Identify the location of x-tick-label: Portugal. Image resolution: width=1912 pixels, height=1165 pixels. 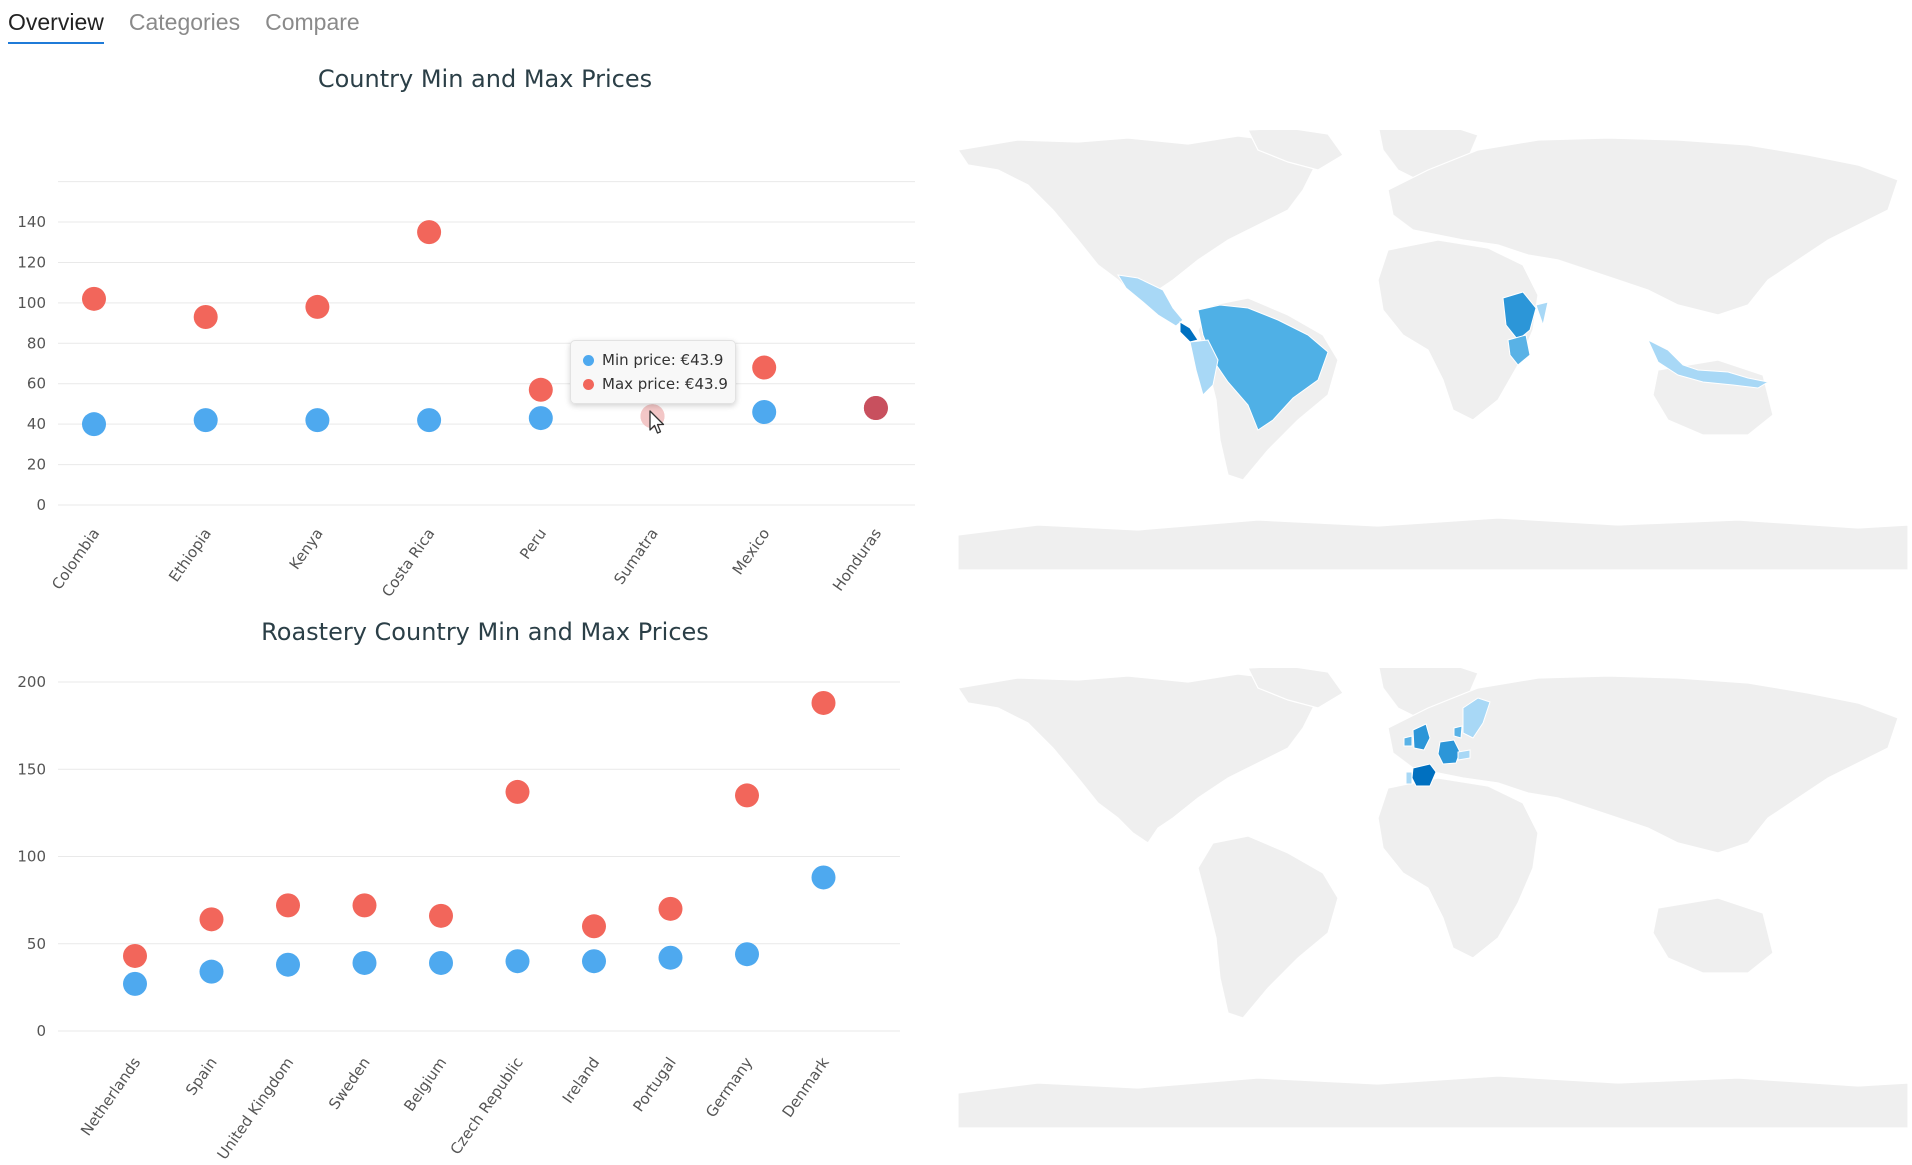
(654, 1084).